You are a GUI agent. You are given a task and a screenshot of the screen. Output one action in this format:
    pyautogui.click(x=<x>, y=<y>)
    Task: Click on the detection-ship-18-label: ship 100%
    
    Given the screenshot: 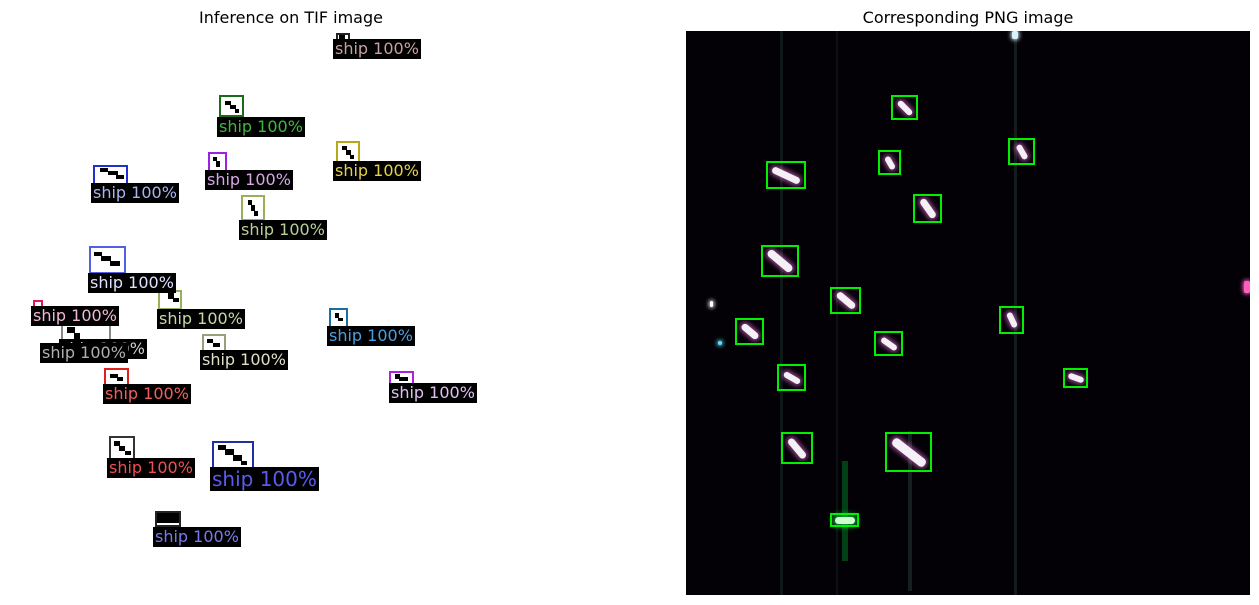 What is the action you would take?
    pyautogui.click(x=84, y=353)
    